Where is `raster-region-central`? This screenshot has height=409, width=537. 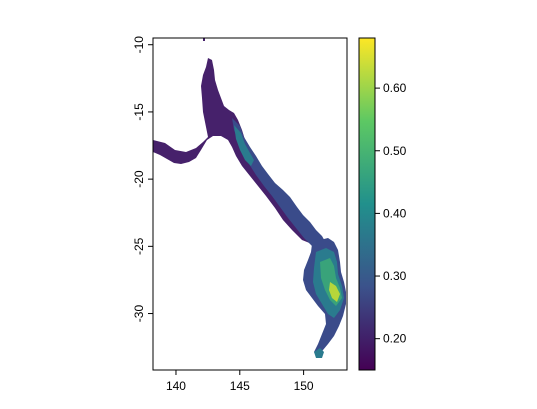 raster-region-central is located at coordinates (279, 184).